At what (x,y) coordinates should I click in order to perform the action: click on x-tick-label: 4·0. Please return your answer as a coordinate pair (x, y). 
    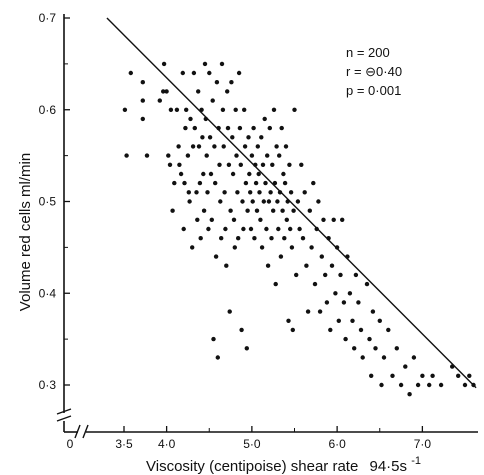
    Looking at the image, I should click on (167, 444).